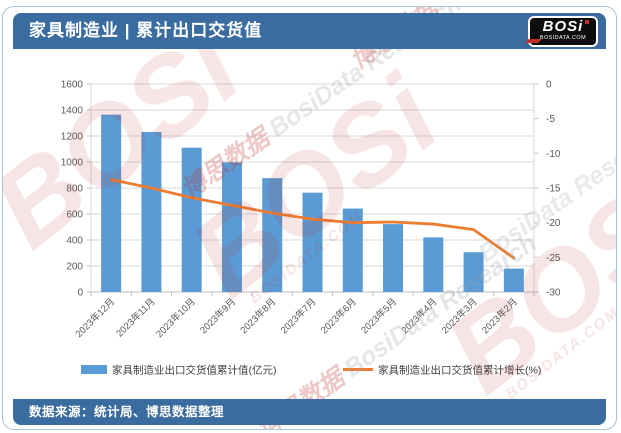  I want to click on data-source-text: 数据来源：统计局、博思数据整理, so click(127, 412).